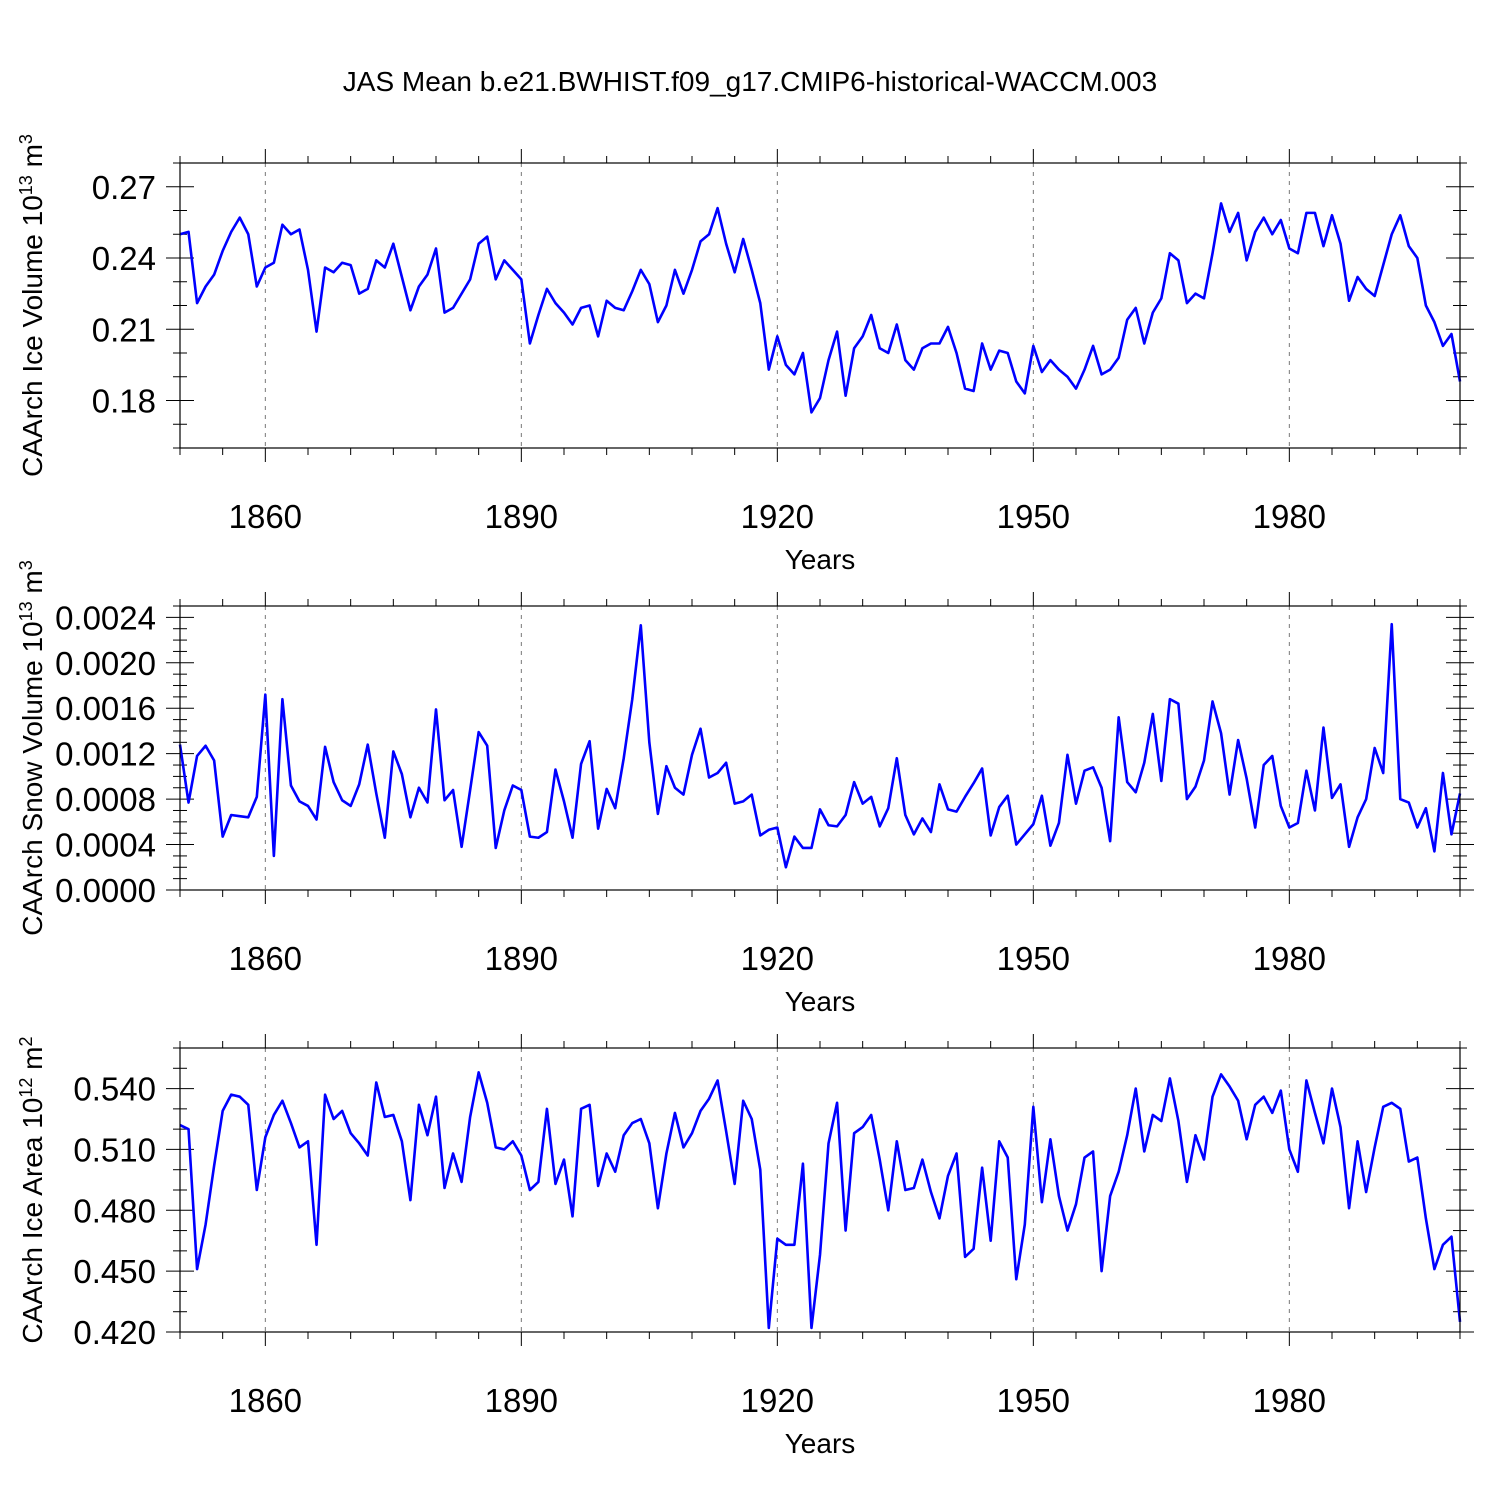  I want to click on y-tick-label: 0.0016, so click(105, 708).